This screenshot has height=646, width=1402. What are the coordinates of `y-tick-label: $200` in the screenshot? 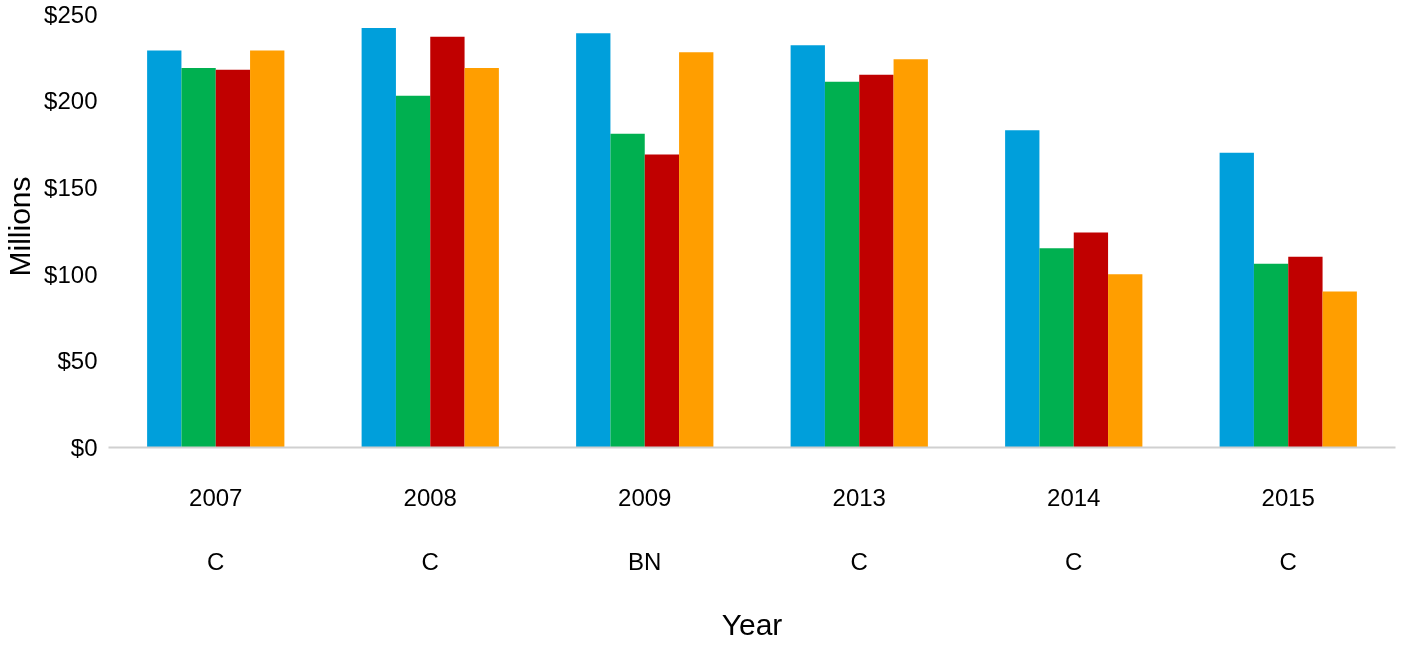 It's located at (71, 101).